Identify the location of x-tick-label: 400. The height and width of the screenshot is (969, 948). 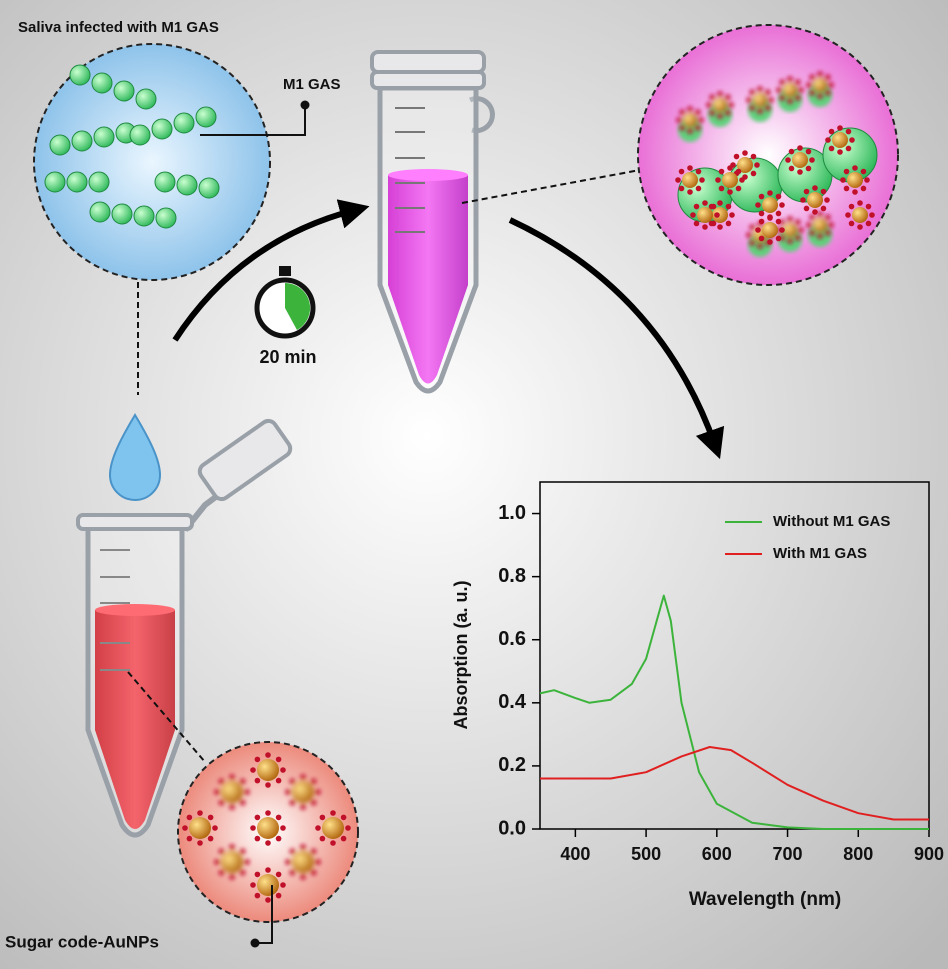
(575, 854).